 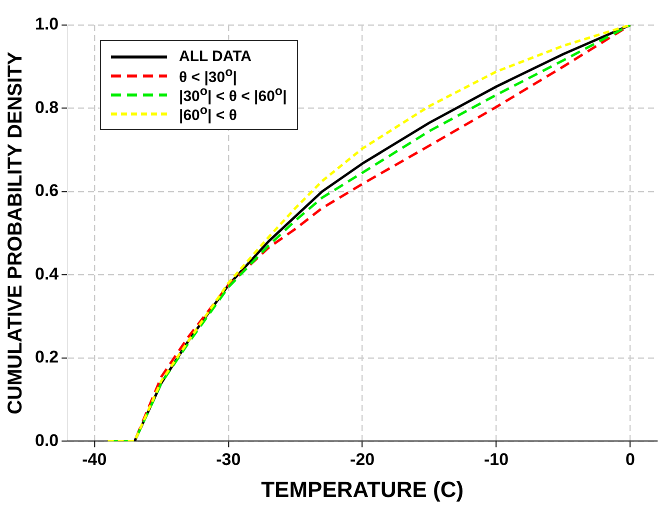 What do you see at coordinates (208, 113) in the screenshot?
I see `legend-label: |60$^{o}$| < θ` at bounding box center [208, 113].